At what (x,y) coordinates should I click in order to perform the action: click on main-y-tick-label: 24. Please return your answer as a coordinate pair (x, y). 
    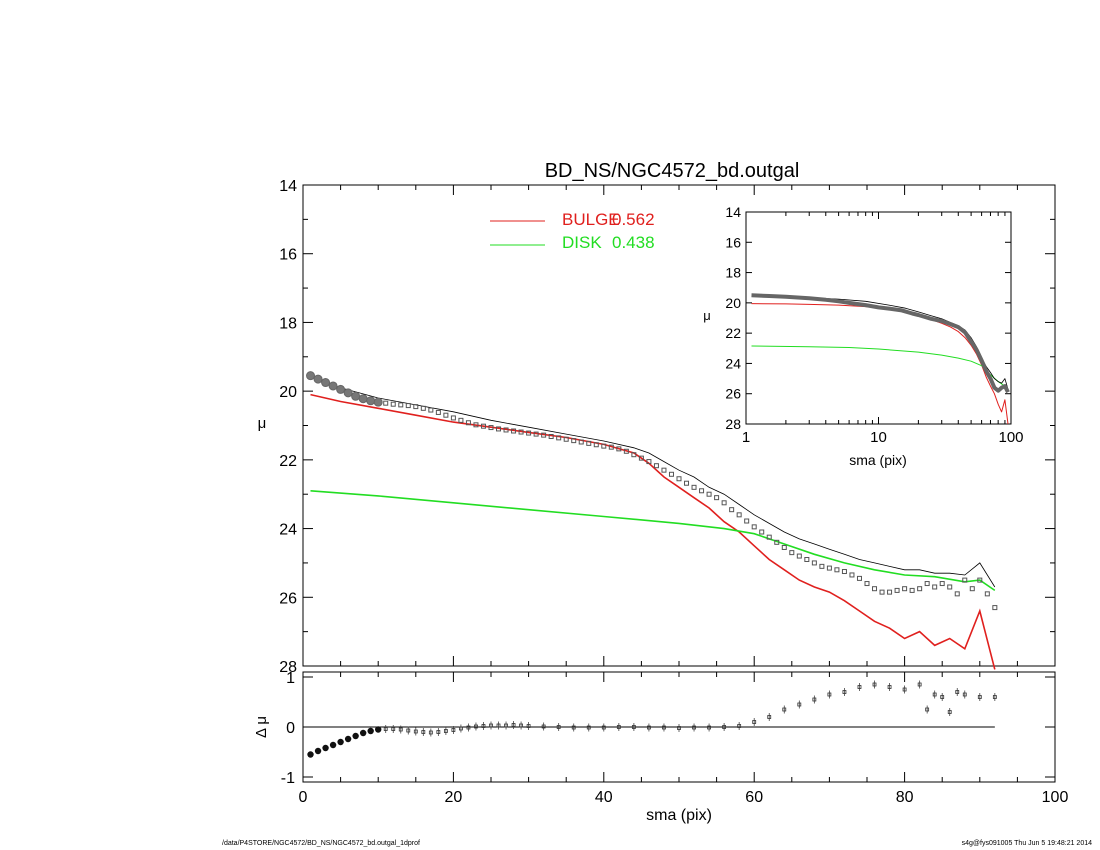
    Looking at the image, I should click on (288, 530).